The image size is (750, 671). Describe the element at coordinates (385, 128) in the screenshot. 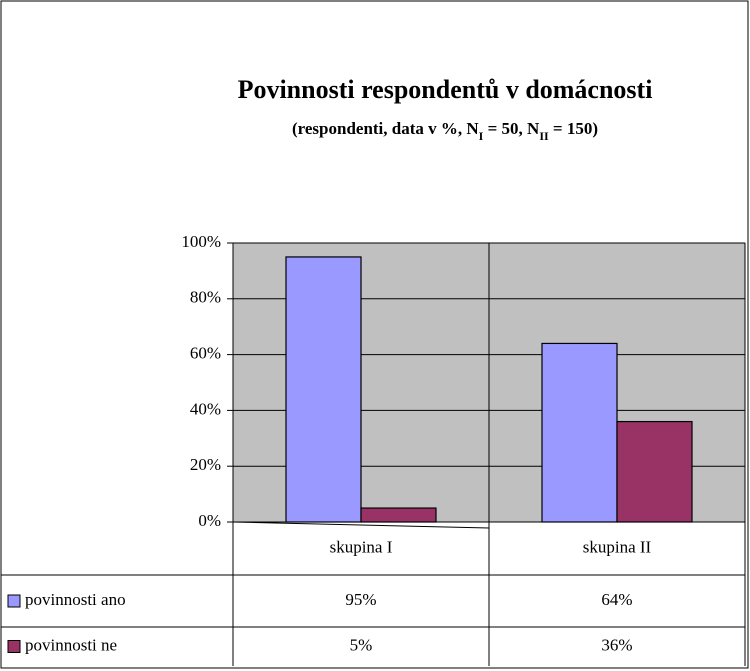

I see `subtitle-part: (respondenti, data v %, N` at that location.